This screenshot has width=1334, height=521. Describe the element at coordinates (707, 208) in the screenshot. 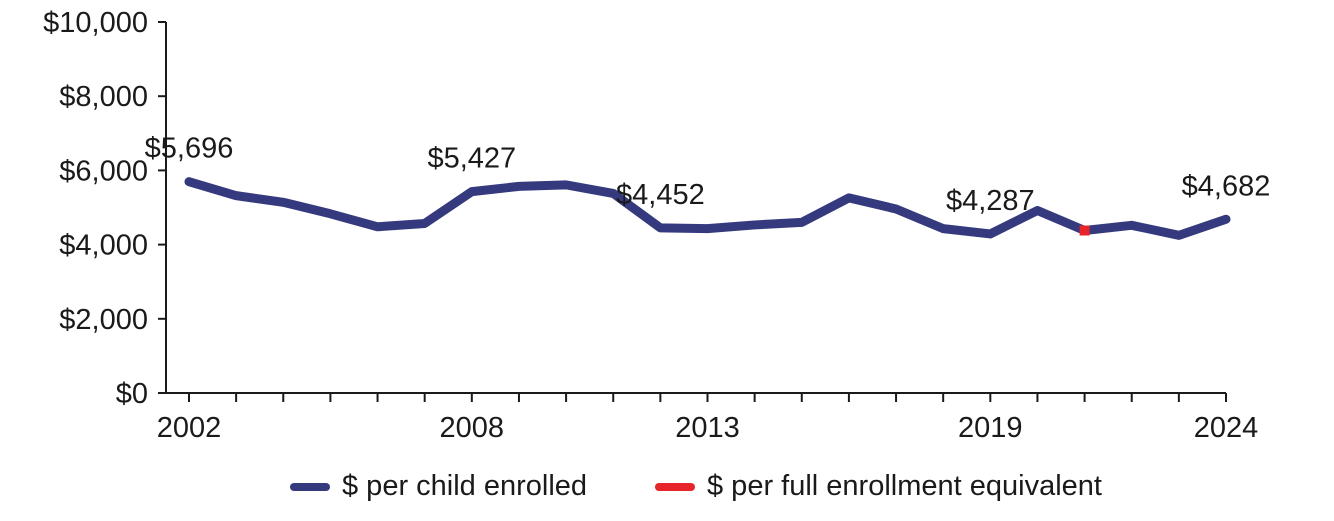

I see `series-layer` at that location.